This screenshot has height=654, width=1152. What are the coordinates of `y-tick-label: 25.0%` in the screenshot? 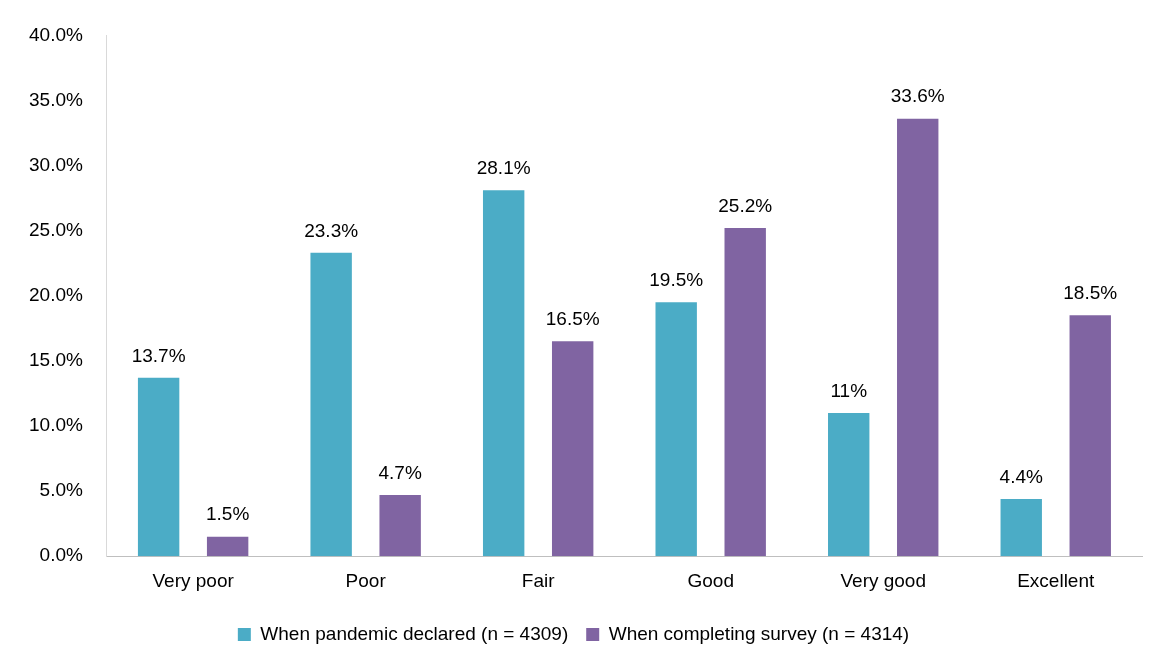 It's located at (56, 229).